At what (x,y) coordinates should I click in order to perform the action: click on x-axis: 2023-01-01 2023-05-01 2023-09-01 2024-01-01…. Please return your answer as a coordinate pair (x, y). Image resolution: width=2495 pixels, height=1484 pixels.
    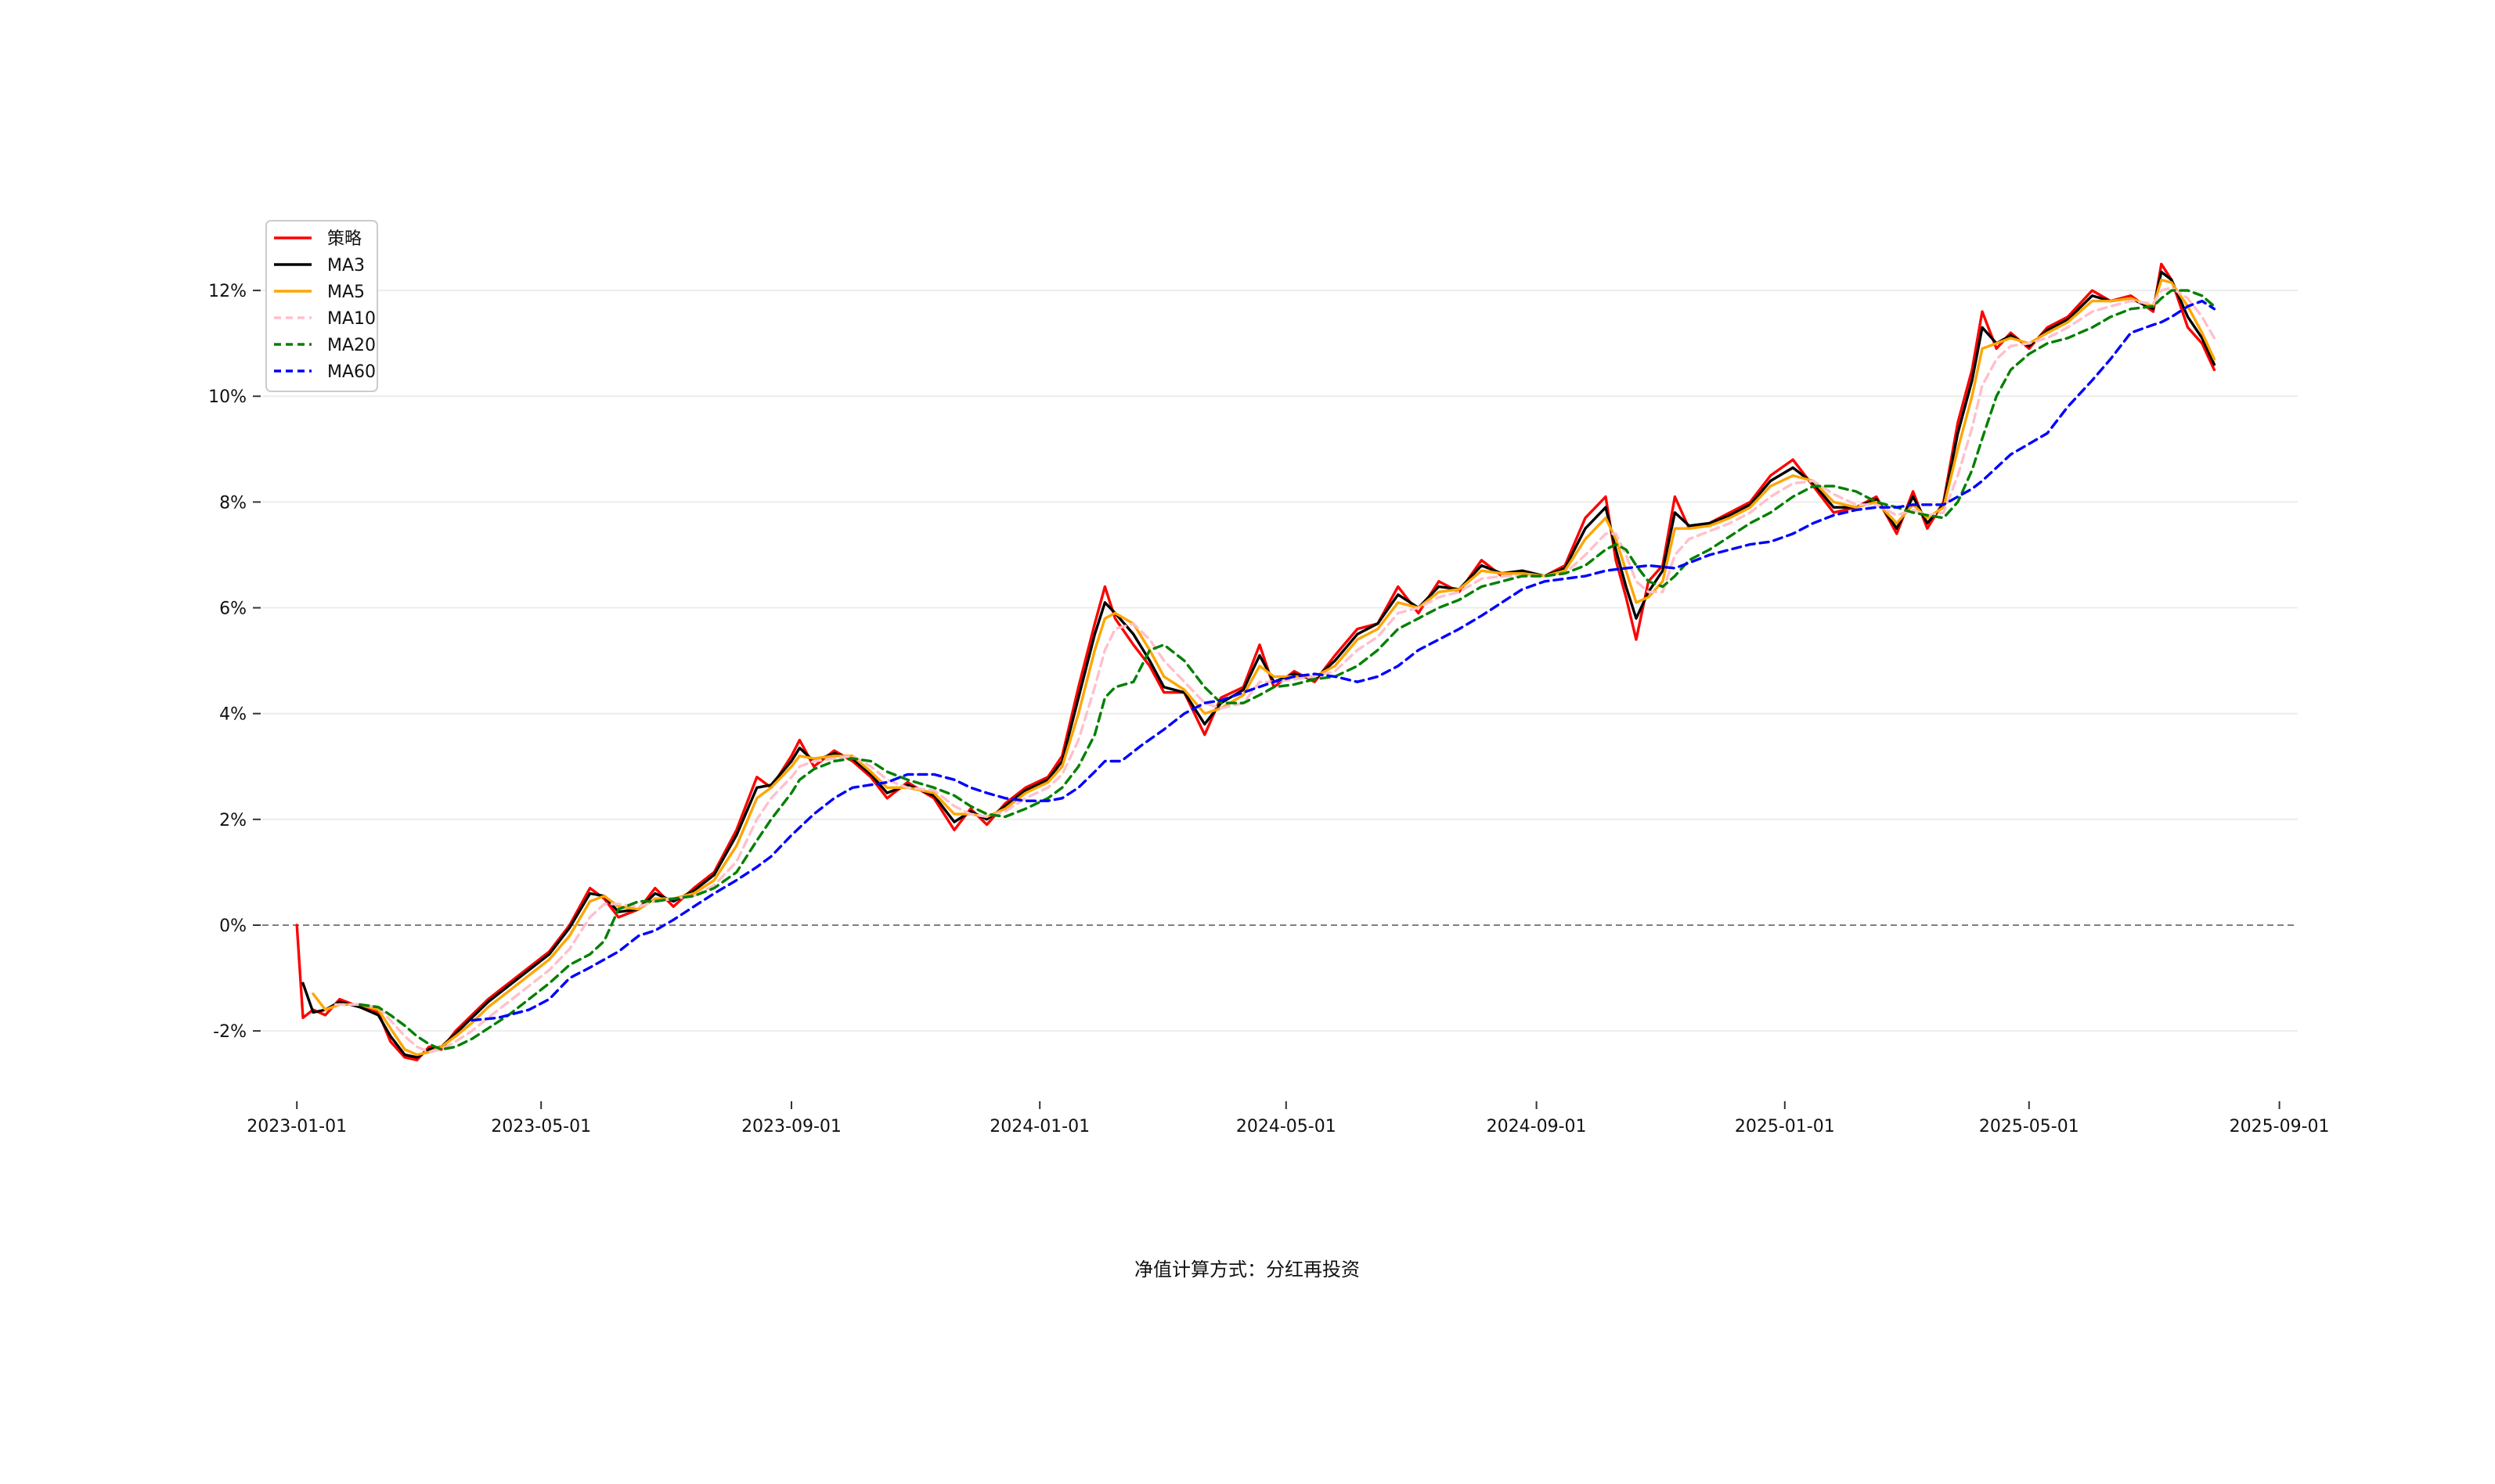
    Looking at the image, I should click on (1289, 1118).